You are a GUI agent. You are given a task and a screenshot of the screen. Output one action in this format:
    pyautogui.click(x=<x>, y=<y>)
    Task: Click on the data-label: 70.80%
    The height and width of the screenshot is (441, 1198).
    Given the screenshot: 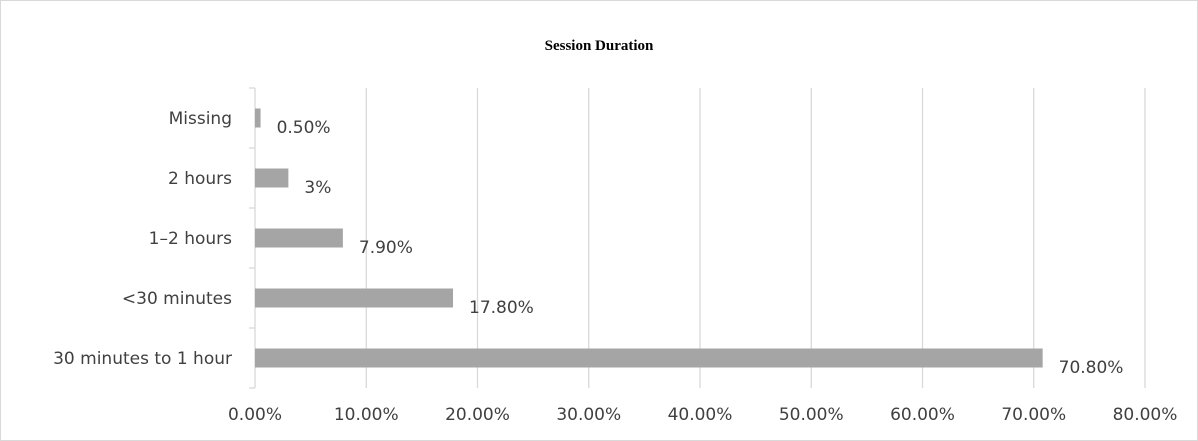 What is the action you would take?
    pyautogui.click(x=1091, y=368)
    